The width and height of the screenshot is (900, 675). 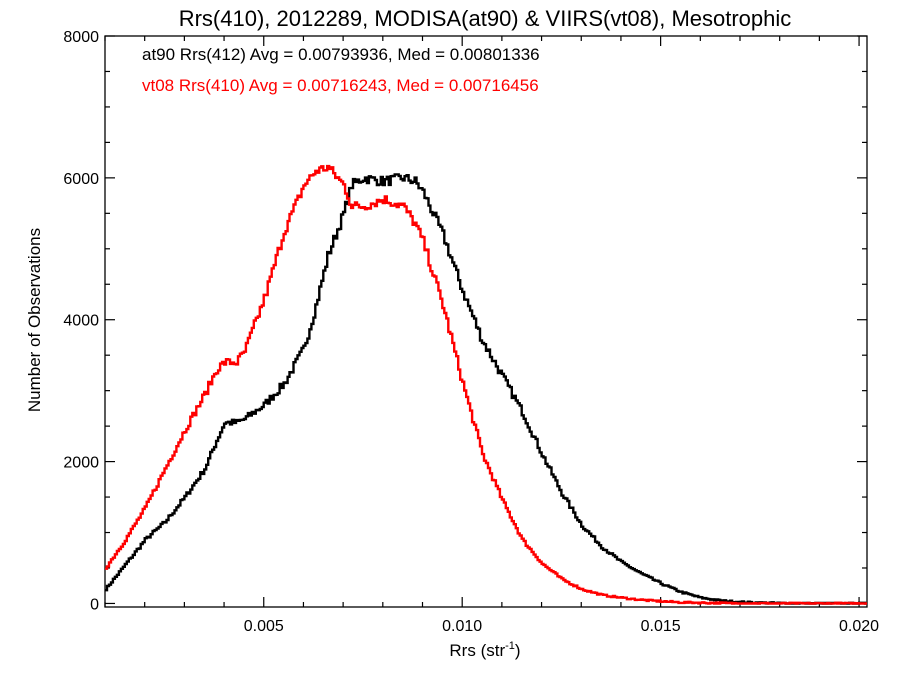 I want to click on y-tick-label: 4000, so click(x=81, y=321).